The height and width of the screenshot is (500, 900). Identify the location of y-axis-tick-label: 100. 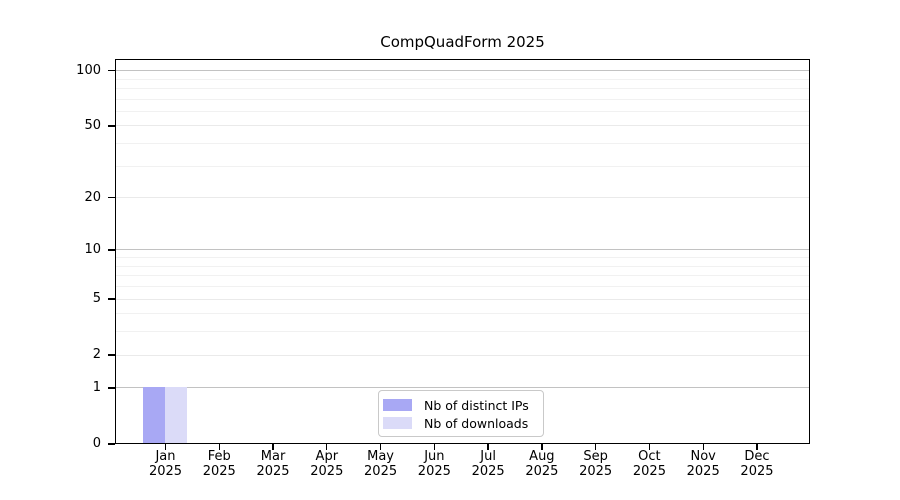
(88, 70).